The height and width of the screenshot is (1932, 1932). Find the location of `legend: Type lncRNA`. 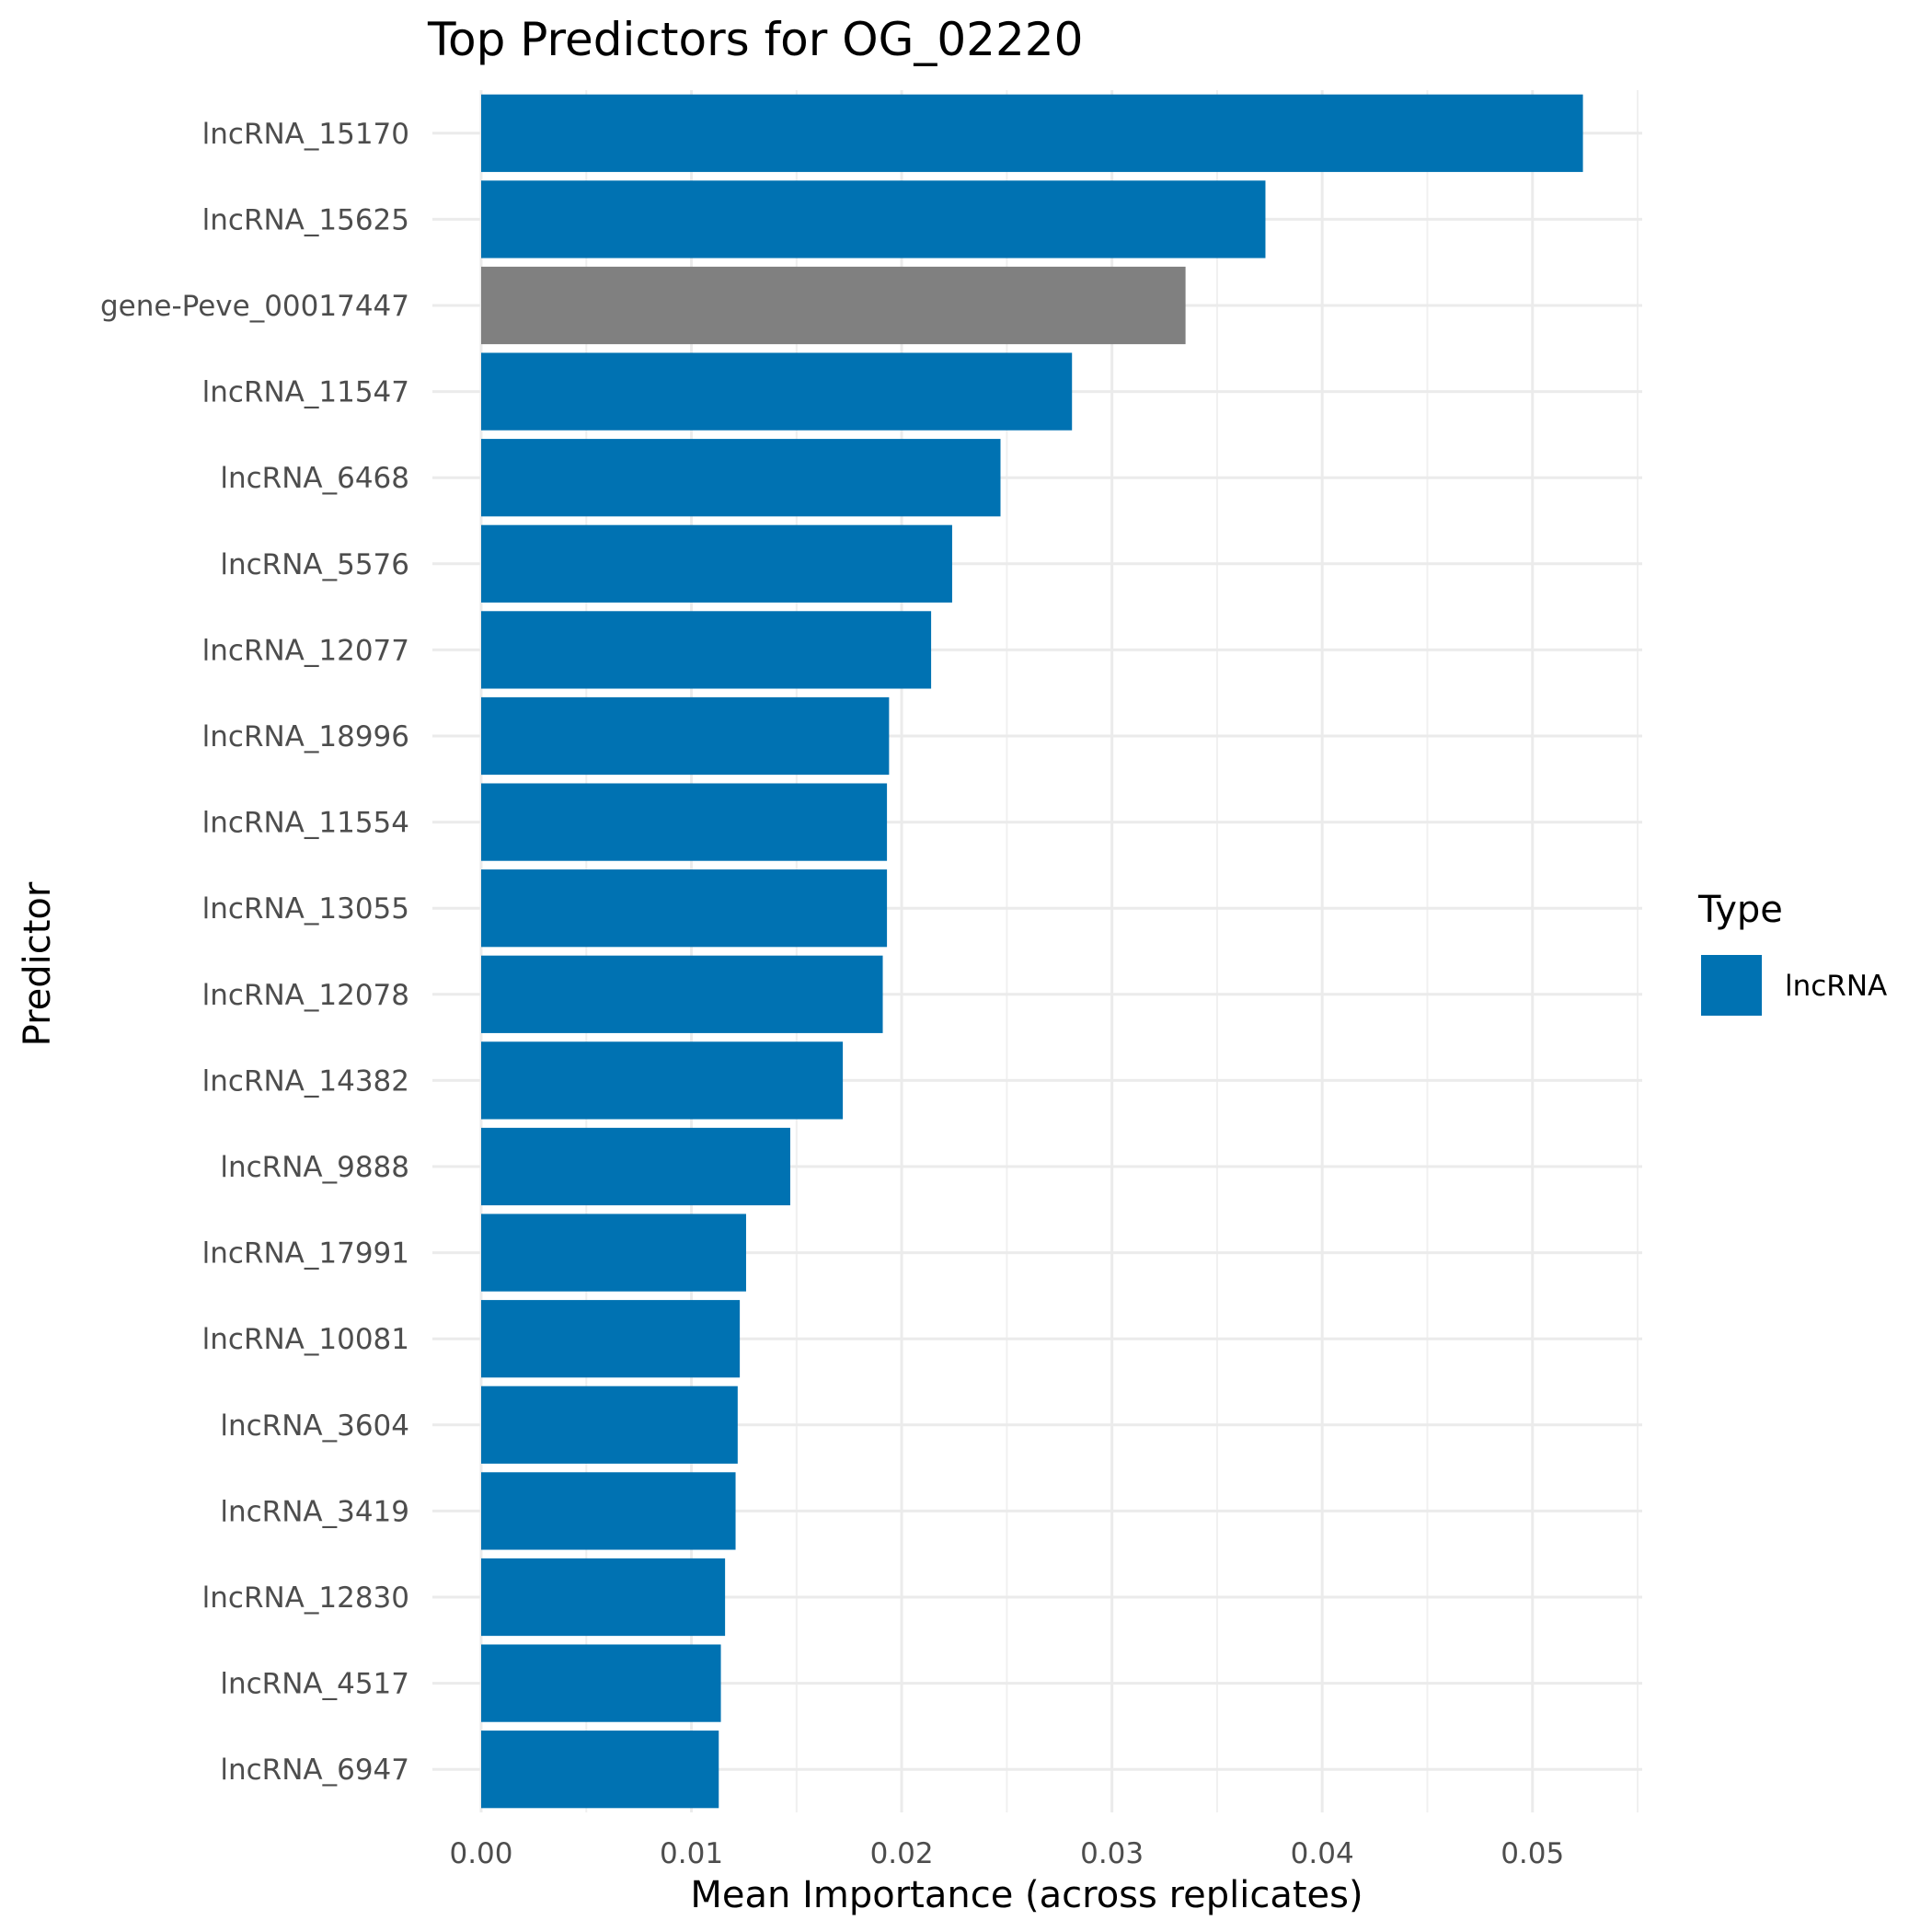

legend: Type lncRNA is located at coordinates (1792, 952).